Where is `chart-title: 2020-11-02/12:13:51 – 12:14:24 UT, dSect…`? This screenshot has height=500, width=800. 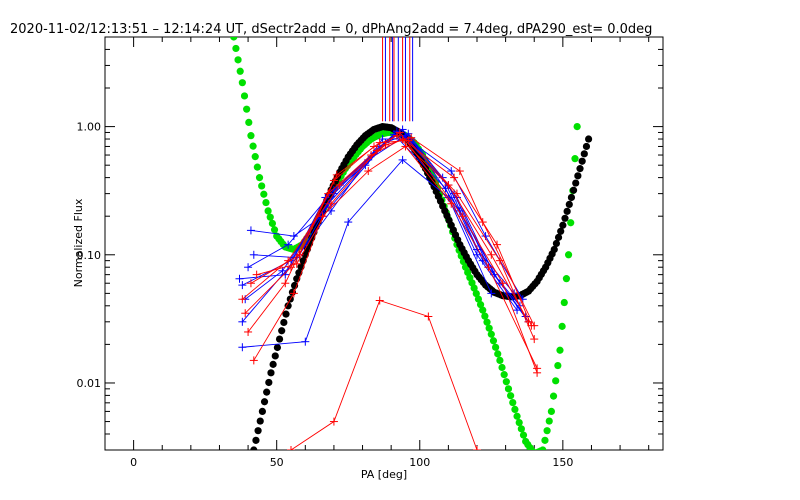 chart-title: 2020-11-02/12:13:51 – 12:14:24 UT, dSect… is located at coordinates (331, 29).